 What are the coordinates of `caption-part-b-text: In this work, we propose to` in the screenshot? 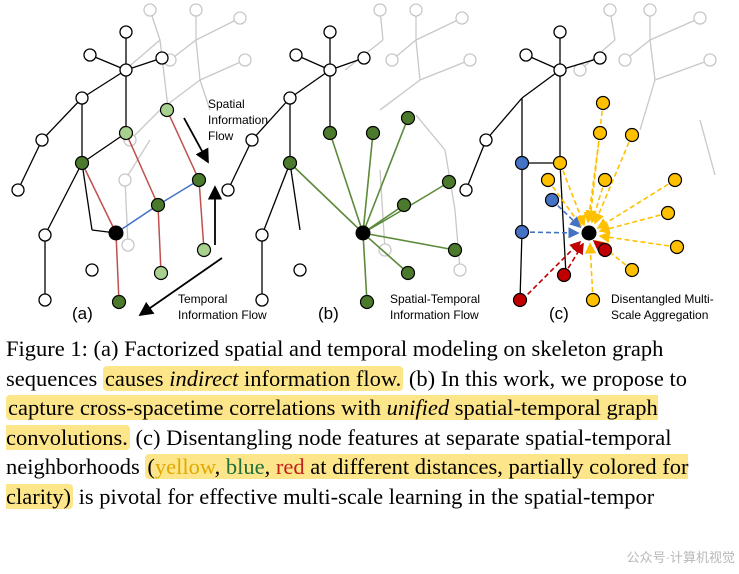 It's located at (563, 378).